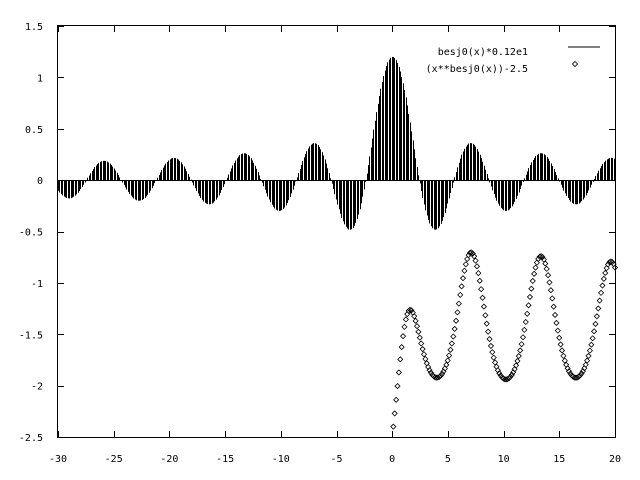  I want to click on x-tick-label: 0, so click(392, 459).